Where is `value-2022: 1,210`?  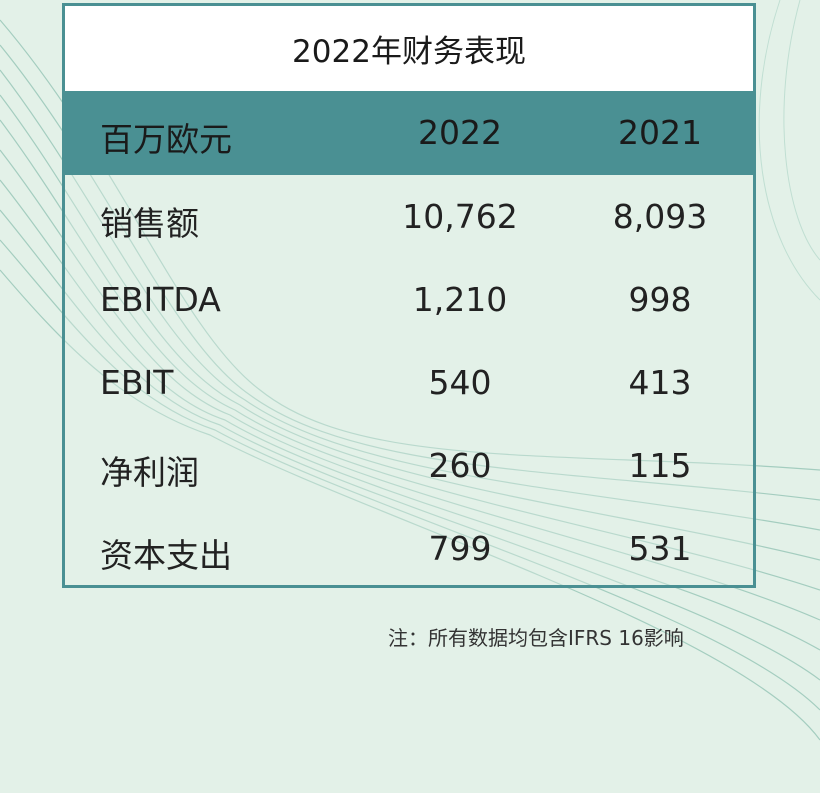
value-2022: 1,210 is located at coordinates (460, 299).